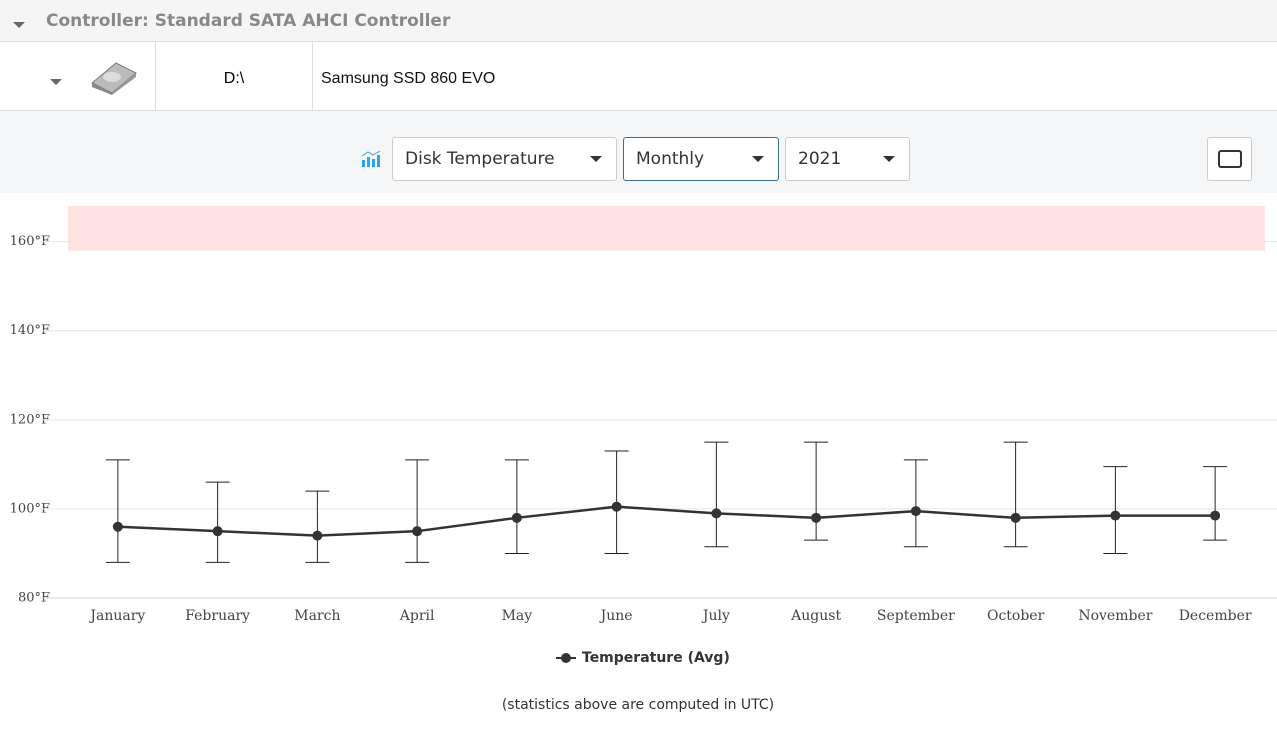 The image size is (1277, 737). I want to click on y-tick-label: 140°F, so click(30, 330).